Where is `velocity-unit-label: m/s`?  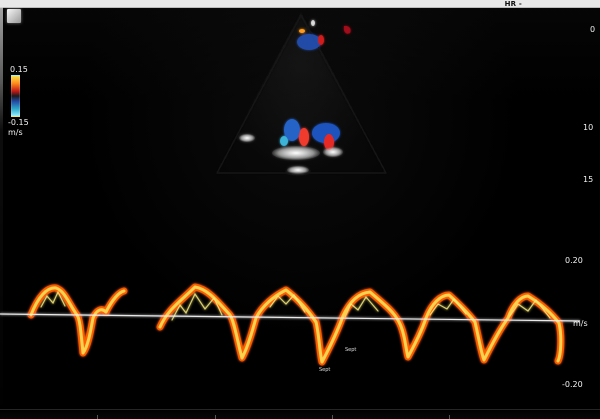
velocity-unit-label: m/s is located at coordinates (580, 323).